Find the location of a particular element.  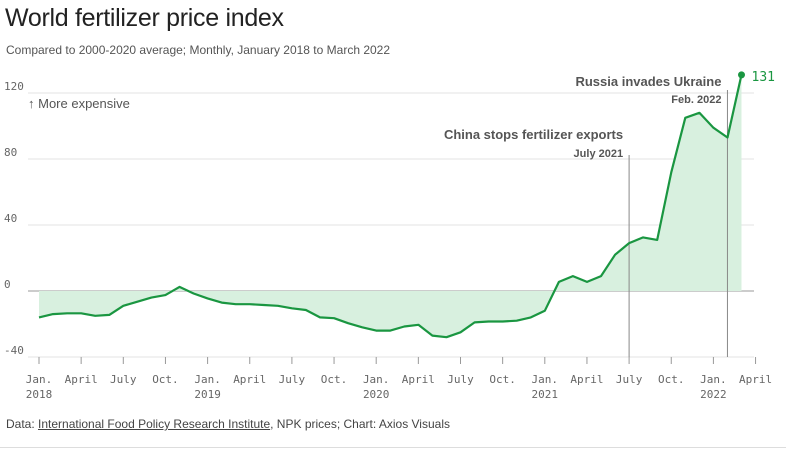

y-axis-ticks: -40 0 40 80 120 is located at coordinates (14, 218).